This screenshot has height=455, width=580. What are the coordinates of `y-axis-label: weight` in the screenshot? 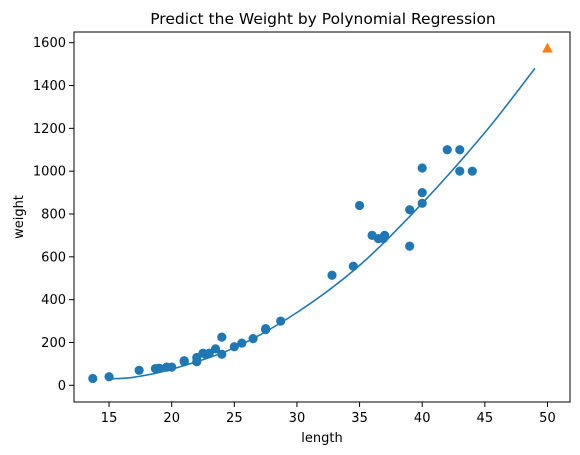 It's located at (19, 217).